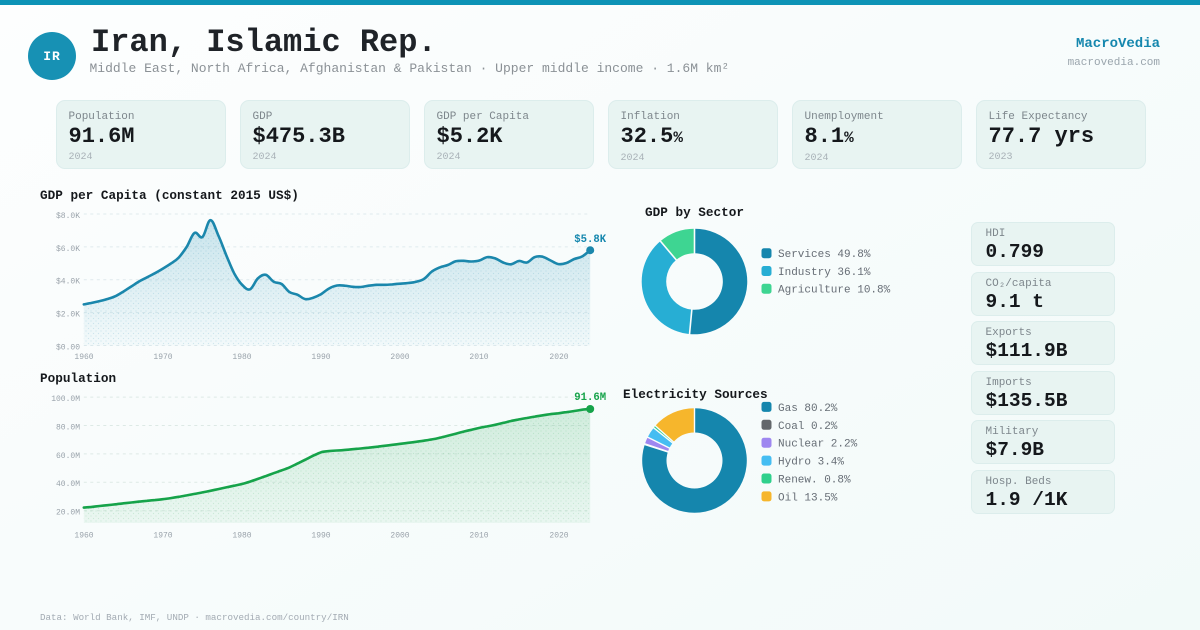 Image resolution: width=1200 pixels, height=630 pixels. What do you see at coordinates (68, 513) in the screenshot?
I see `svg-text: 20.0M` at bounding box center [68, 513].